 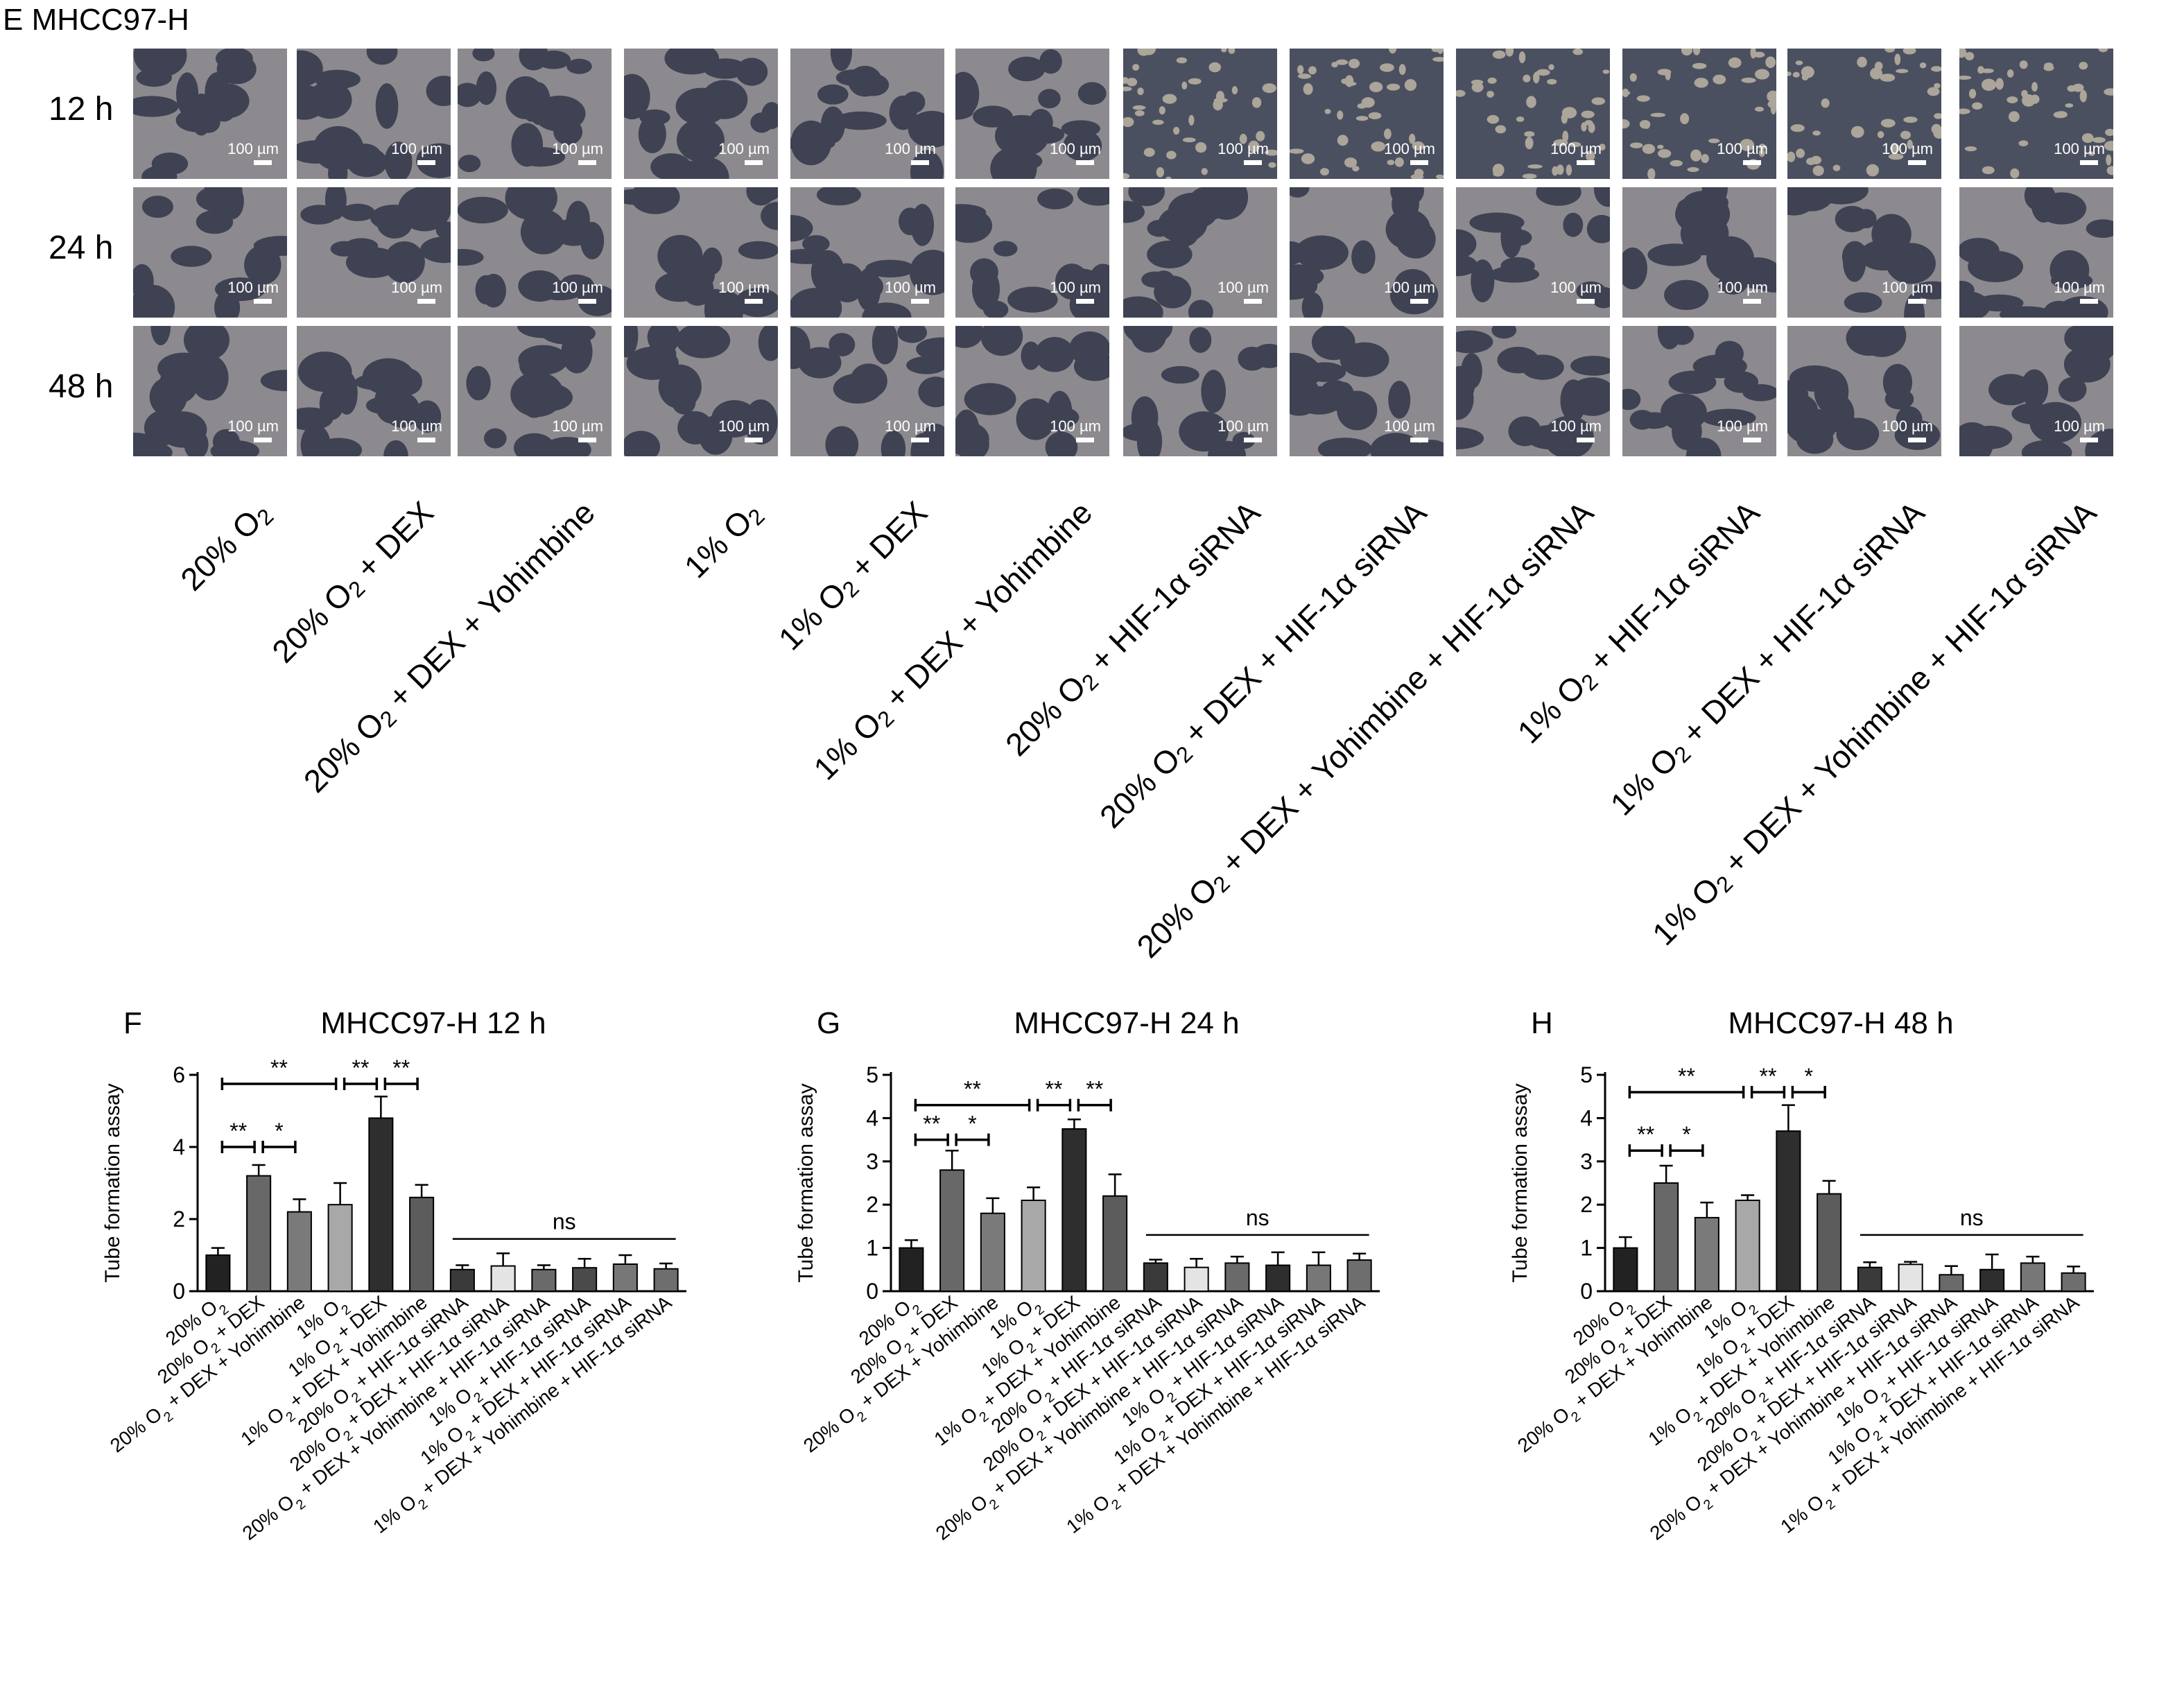 I want to click on row-label: 48 h, so click(x=81, y=386).